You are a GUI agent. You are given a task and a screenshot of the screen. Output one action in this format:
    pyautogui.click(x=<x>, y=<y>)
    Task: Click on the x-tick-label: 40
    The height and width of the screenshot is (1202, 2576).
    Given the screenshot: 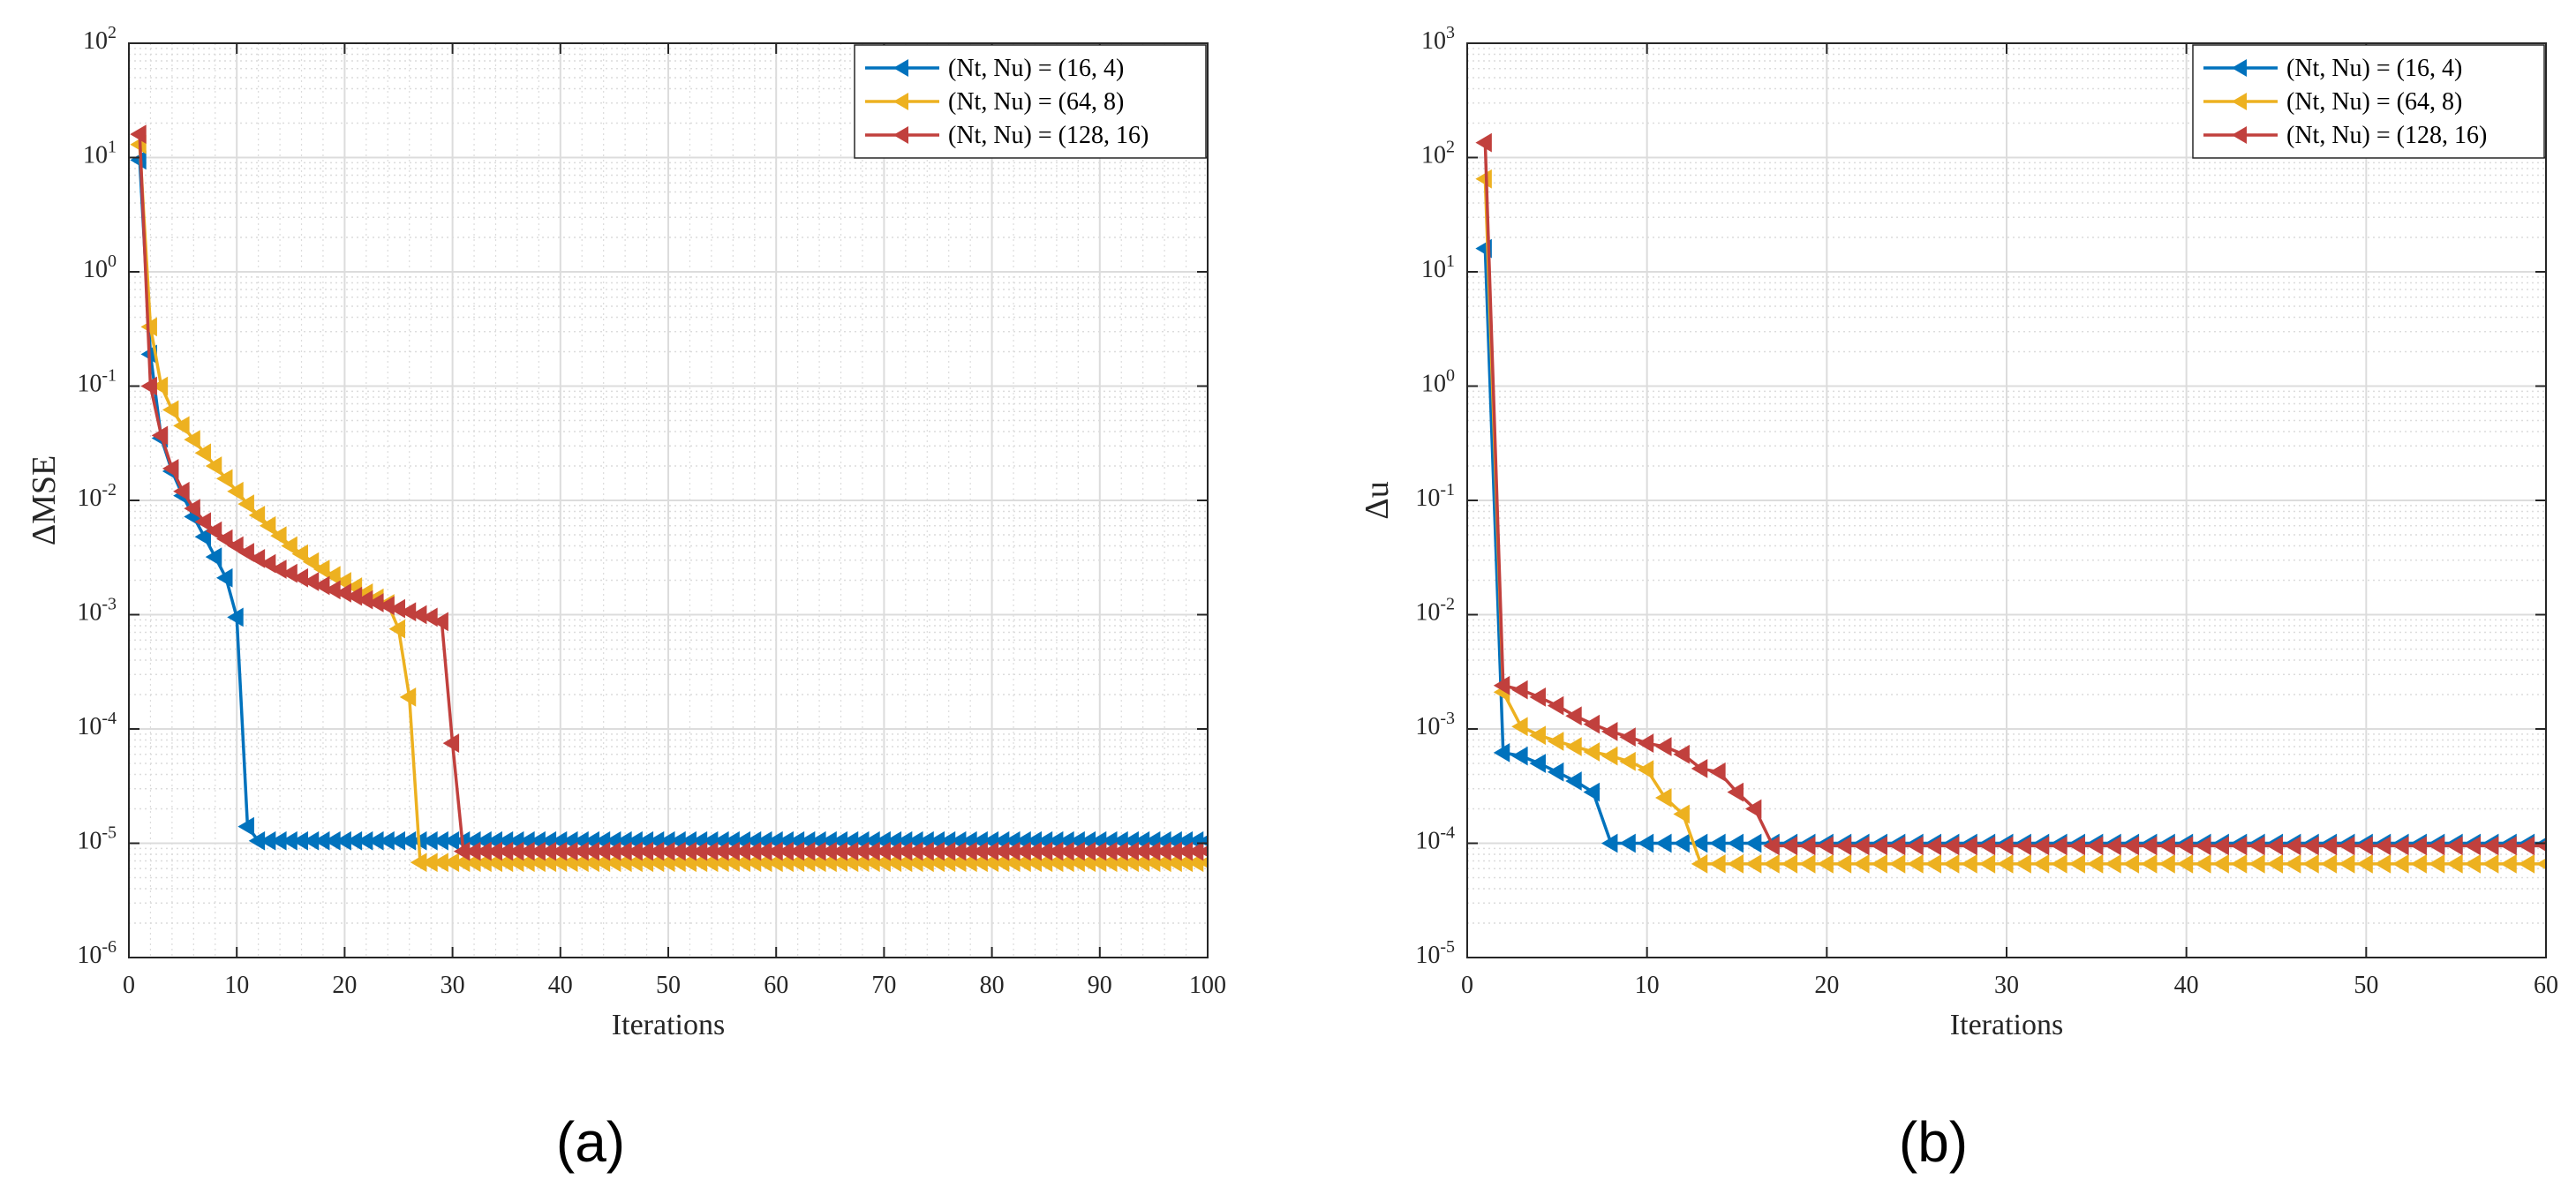 What is the action you would take?
    pyautogui.click(x=561, y=985)
    